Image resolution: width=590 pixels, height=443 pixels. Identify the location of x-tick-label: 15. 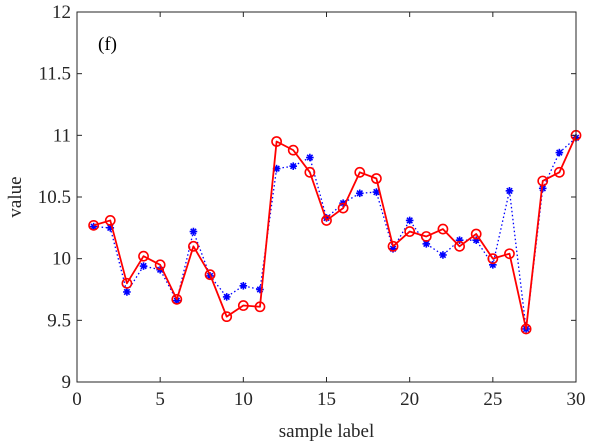
(326, 399).